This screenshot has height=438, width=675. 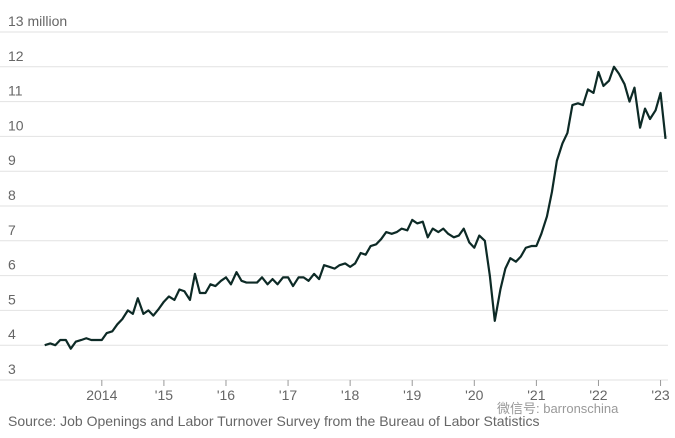 What do you see at coordinates (226, 395) in the screenshot?
I see `x-tick-label: '16` at bounding box center [226, 395].